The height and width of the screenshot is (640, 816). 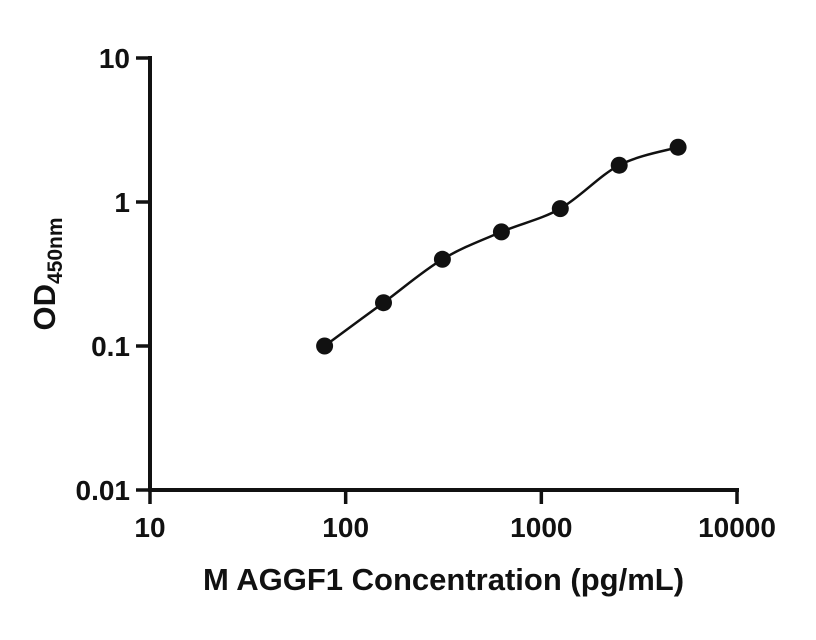 I want to click on standard-curve-line, so click(x=501, y=247).